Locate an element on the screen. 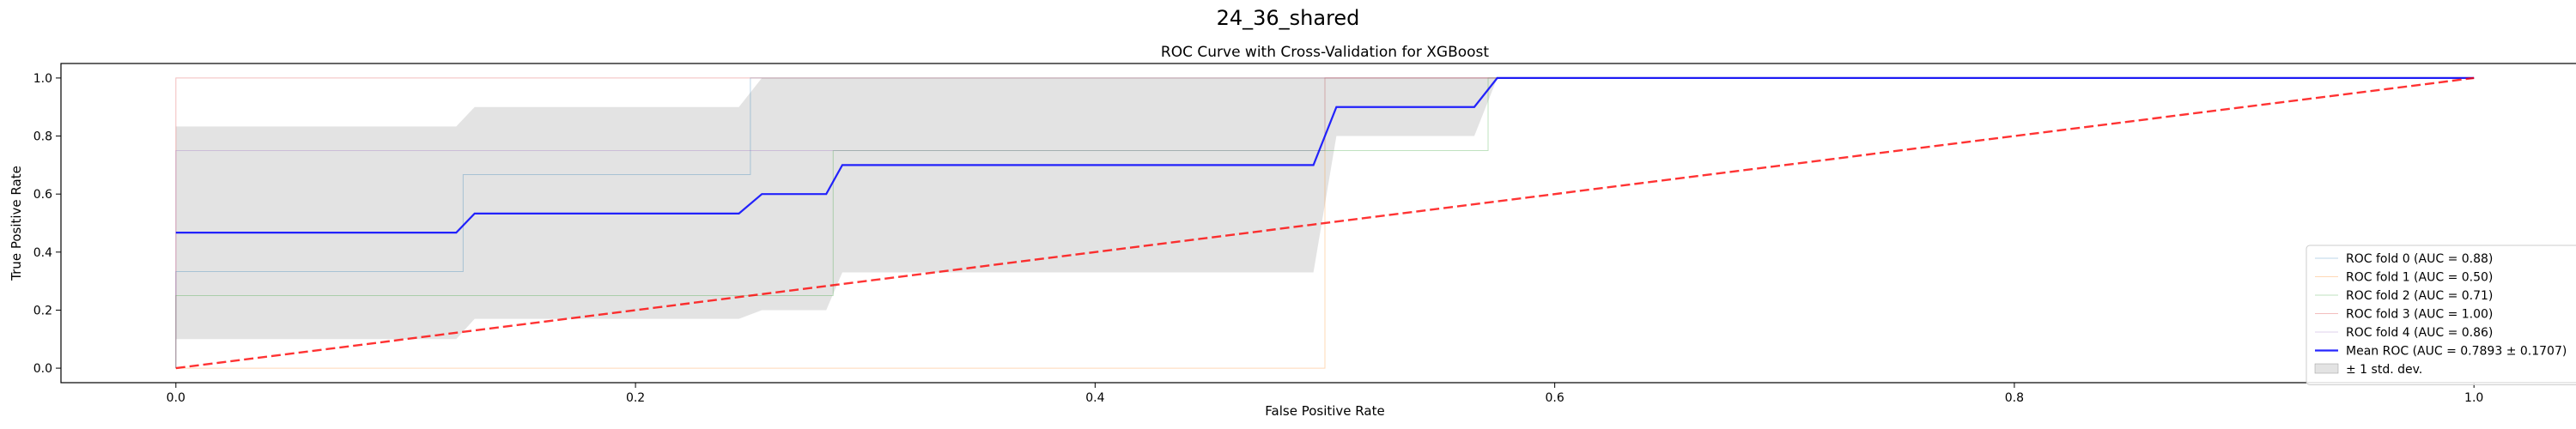 This screenshot has width=2576, height=429. legend-frame is located at coordinates (2441, 315).